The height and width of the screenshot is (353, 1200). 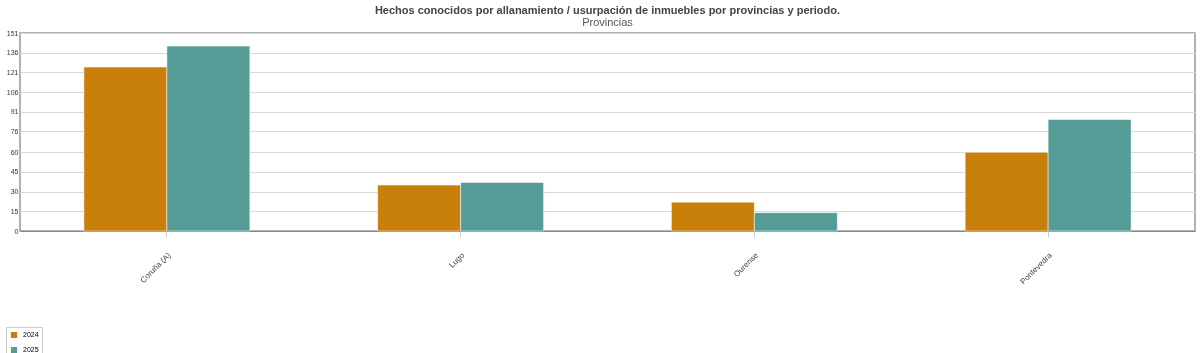 What do you see at coordinates (608, 22) in the screenshot?
I see `chart-subtitle: Provincias` at bounding box center [608, 22].